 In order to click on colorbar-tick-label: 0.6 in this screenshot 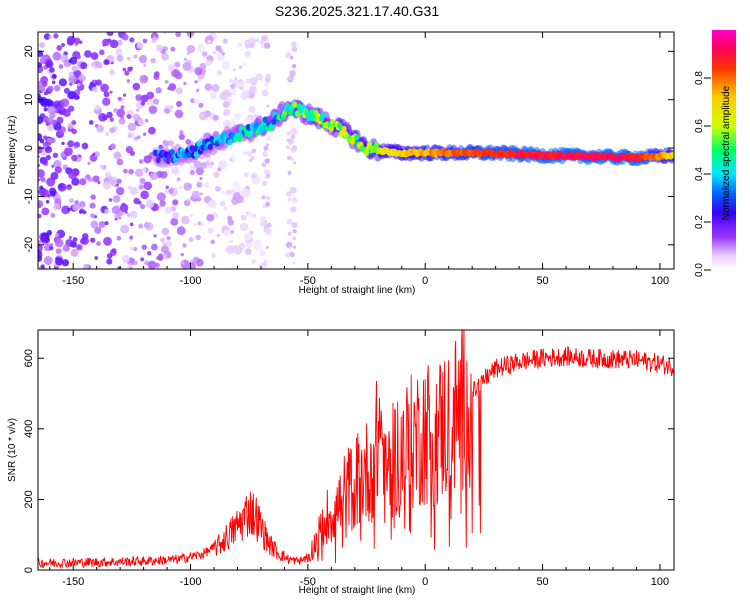, I will do `click(699, 126)`.